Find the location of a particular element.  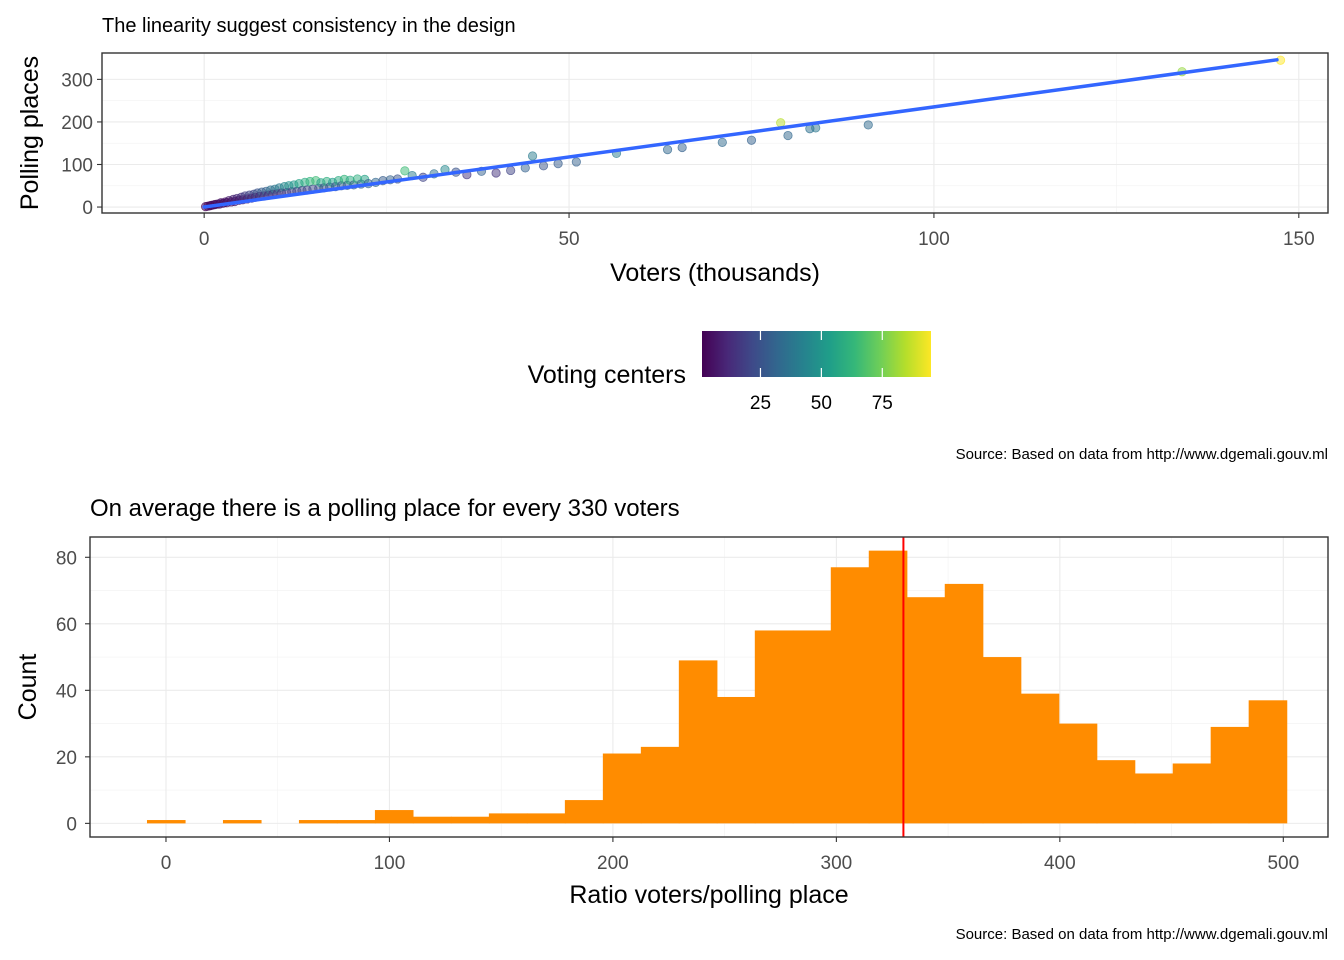

histogram-y-tick-label: 20 is located at coordinates (66, 758).